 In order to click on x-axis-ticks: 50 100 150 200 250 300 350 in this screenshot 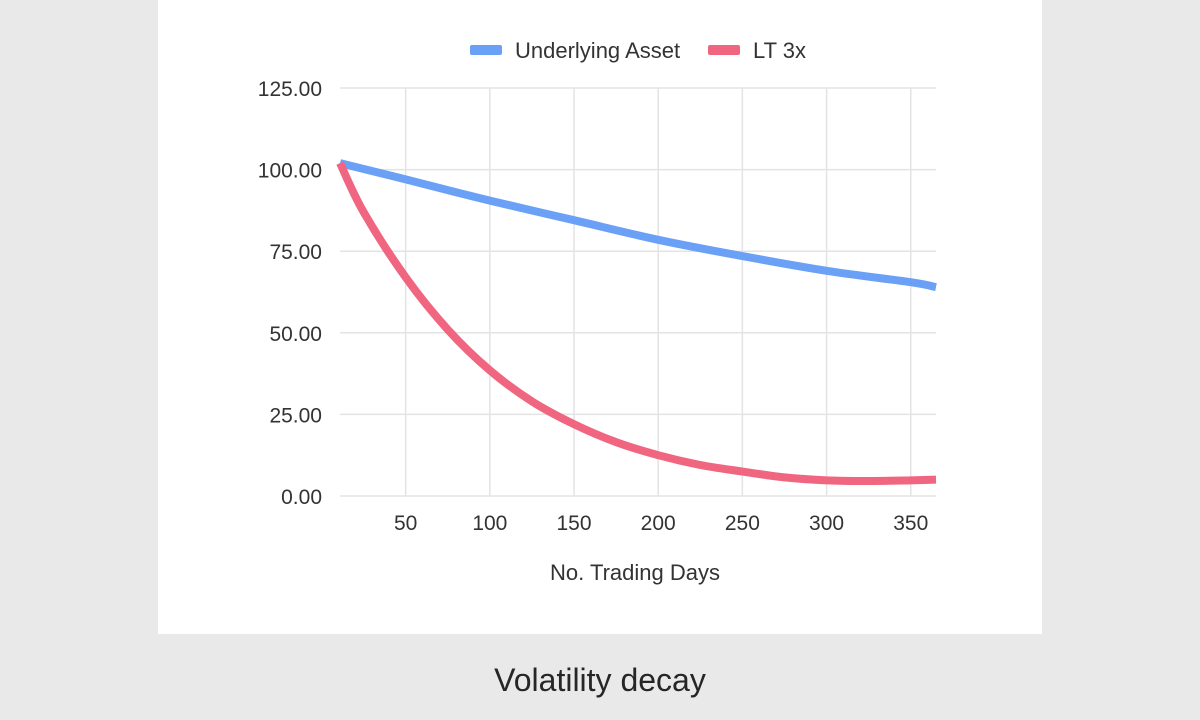, I will do `click(661, 523)`.